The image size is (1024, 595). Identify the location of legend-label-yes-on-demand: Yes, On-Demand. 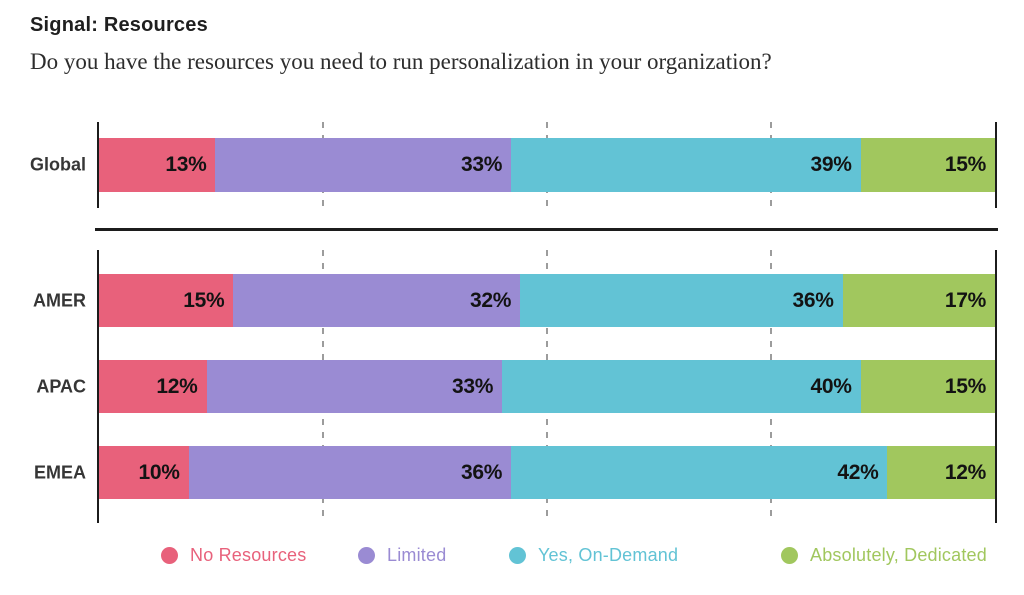
(608, 555).